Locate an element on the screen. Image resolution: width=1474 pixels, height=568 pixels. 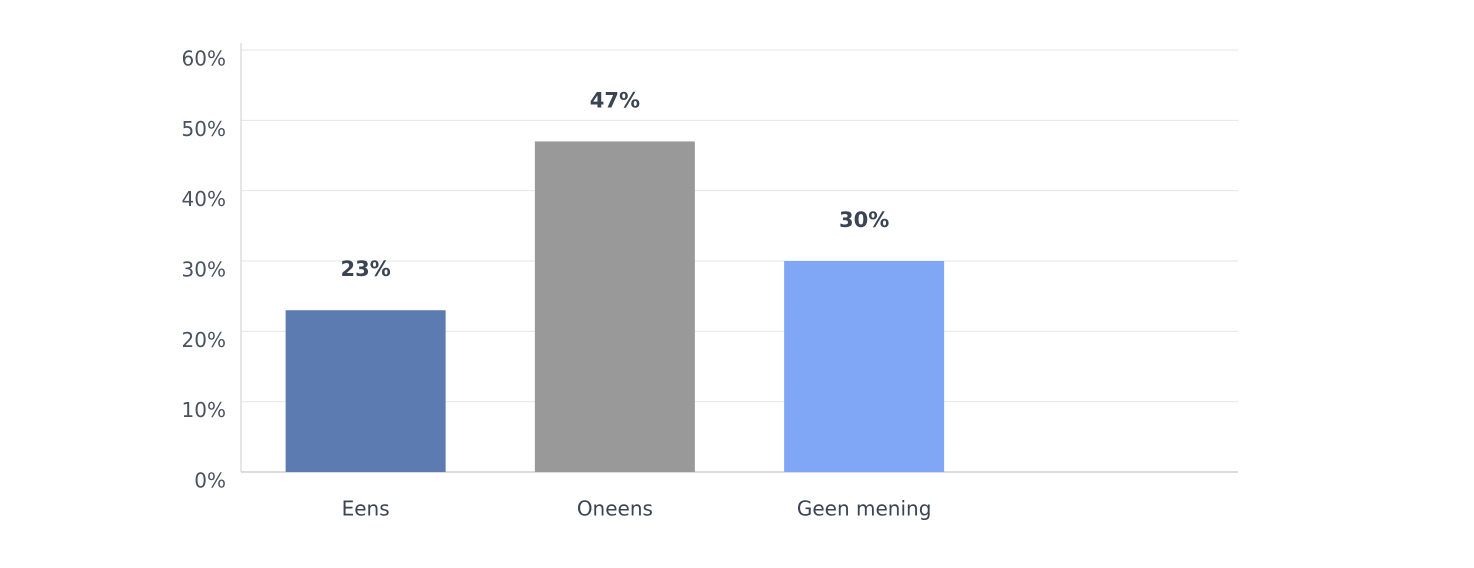
value-label: 30% is located at coordinates (864, 220).